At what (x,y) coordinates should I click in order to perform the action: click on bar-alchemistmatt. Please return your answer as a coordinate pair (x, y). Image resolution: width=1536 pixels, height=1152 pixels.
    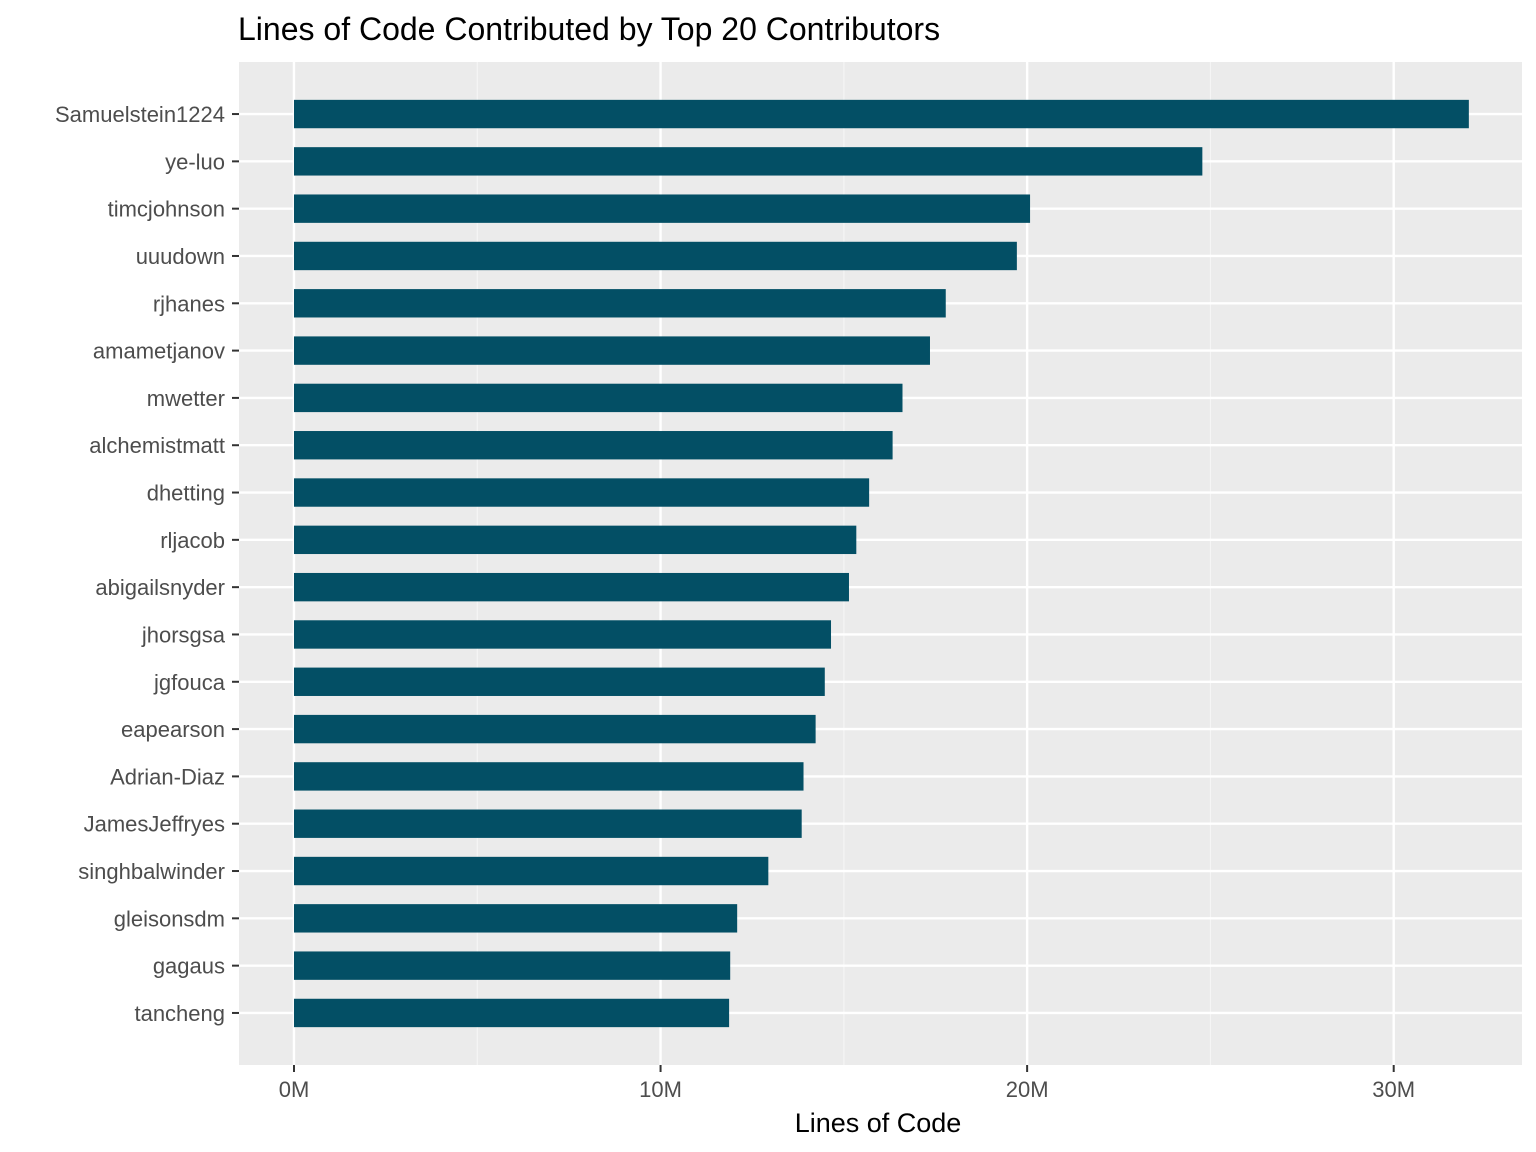
    Looking at the image, I should click on (593, 445).